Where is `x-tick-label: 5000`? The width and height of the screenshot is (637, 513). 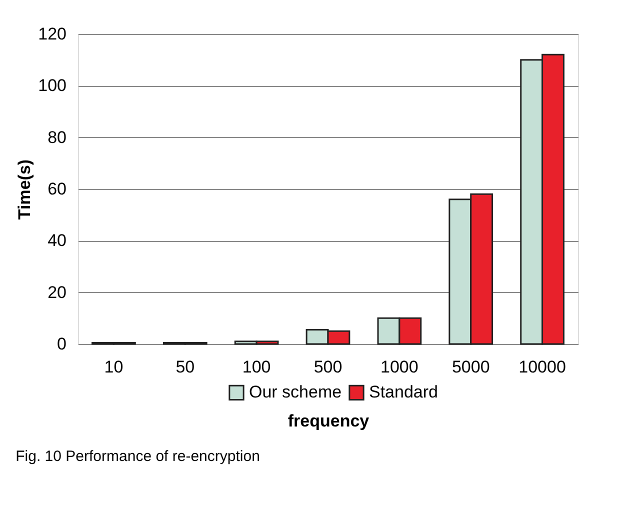
x-tick-label: 5000 is located at coordinates (471, 367).